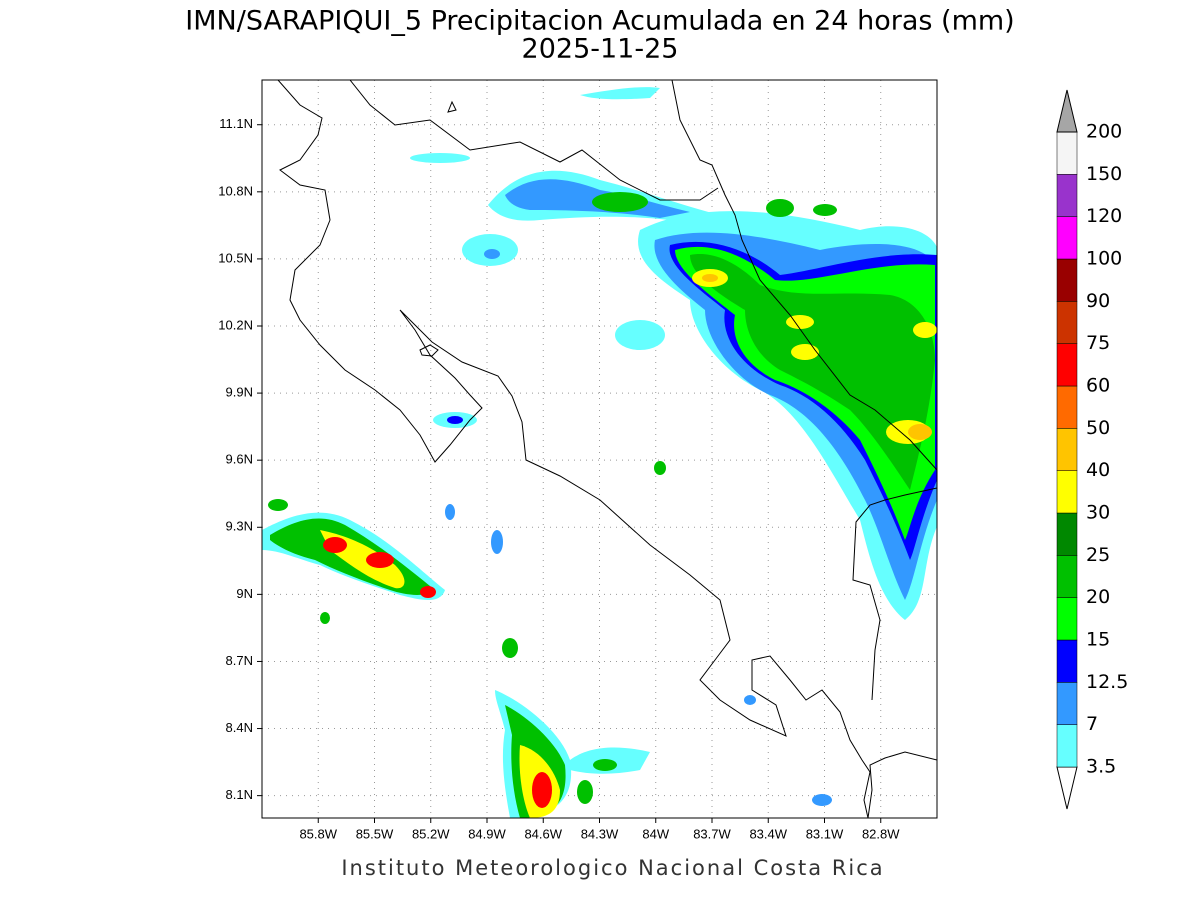  I want to click on x-tick-label: 84W, so click(655, 833).